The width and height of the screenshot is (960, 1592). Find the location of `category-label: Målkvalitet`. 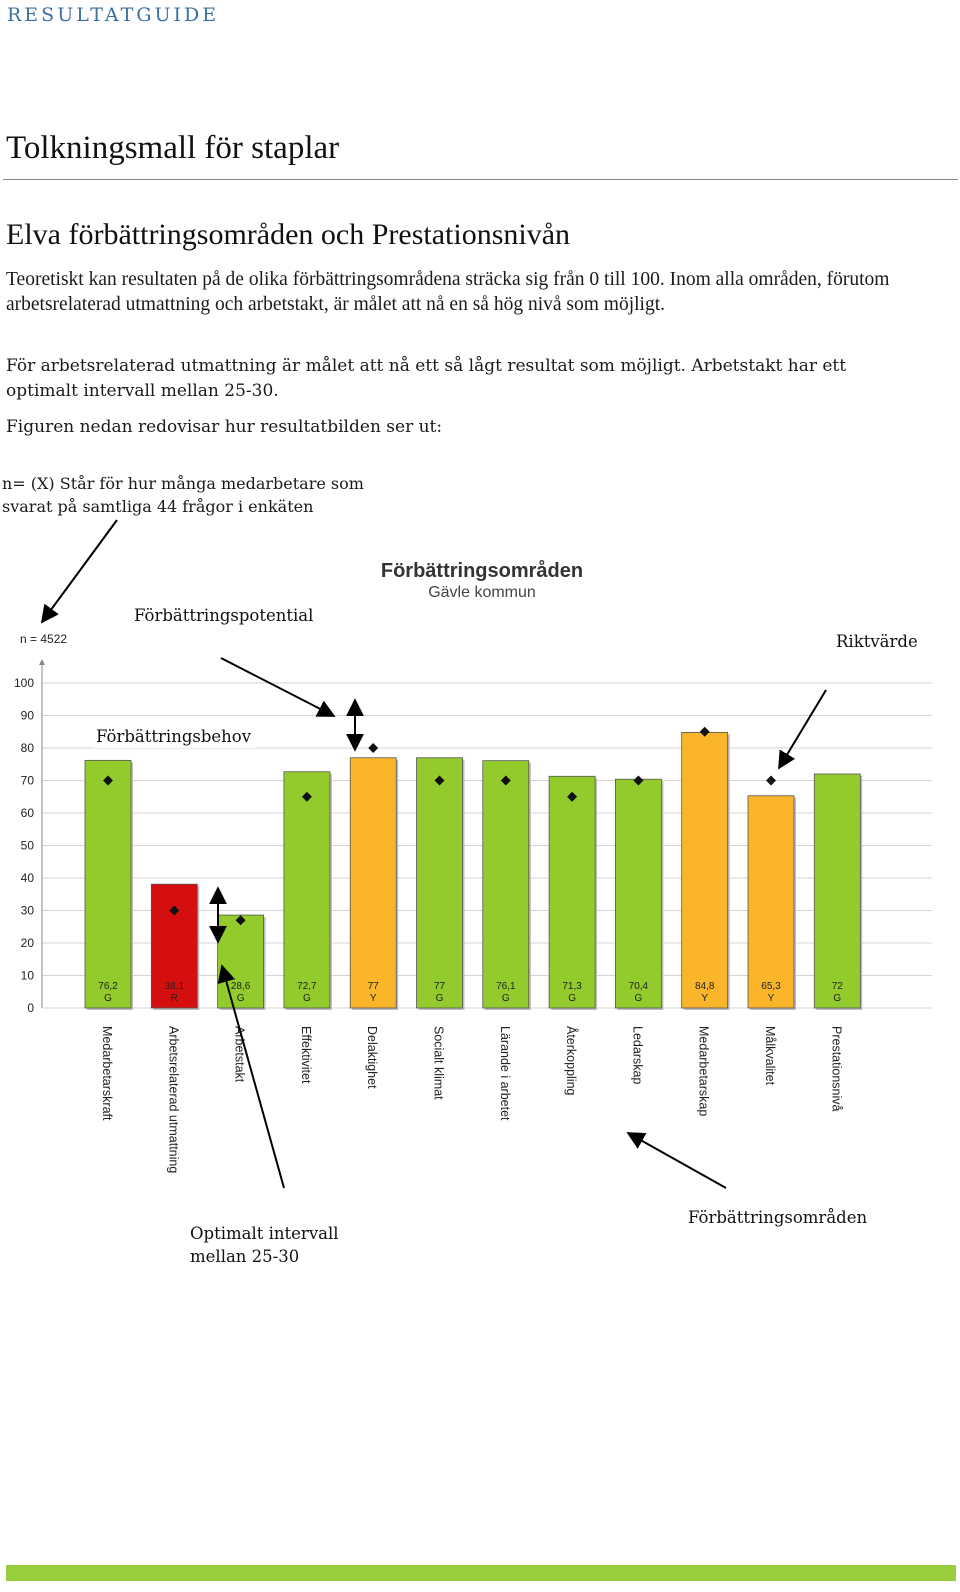

category-label: Målkvalitet is located at coordinates (770, 1056).